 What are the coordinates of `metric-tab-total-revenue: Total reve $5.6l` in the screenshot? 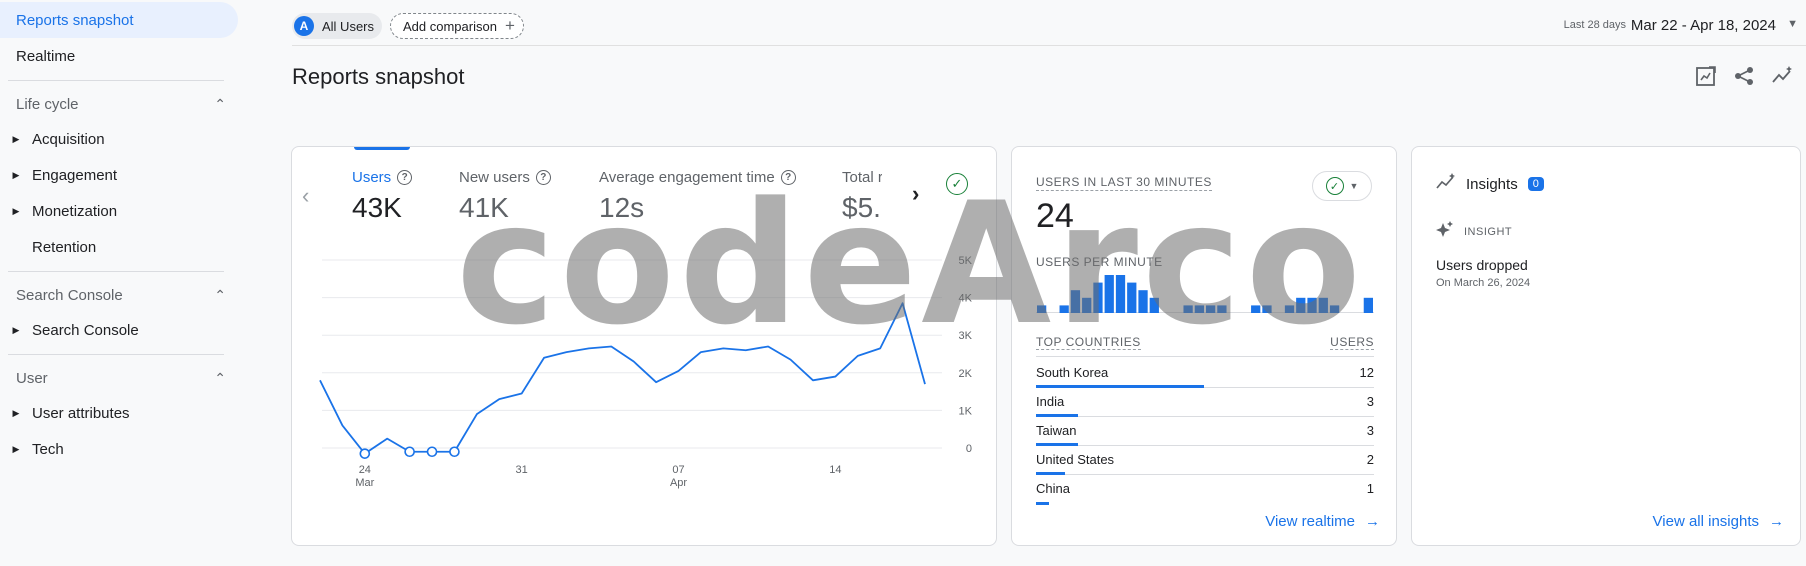 It's located at (862, 196).